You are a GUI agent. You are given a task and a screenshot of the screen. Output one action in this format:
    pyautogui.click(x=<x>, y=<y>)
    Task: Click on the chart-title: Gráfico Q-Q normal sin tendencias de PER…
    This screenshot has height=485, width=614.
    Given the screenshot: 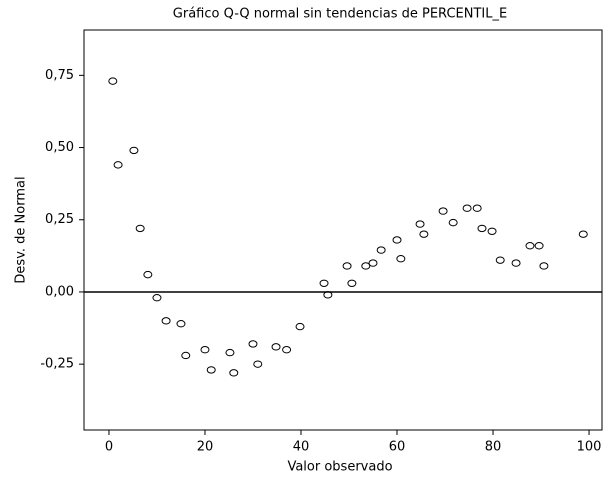 What is the action you would take?
    pyautogui.click(x=340, y=14)
    